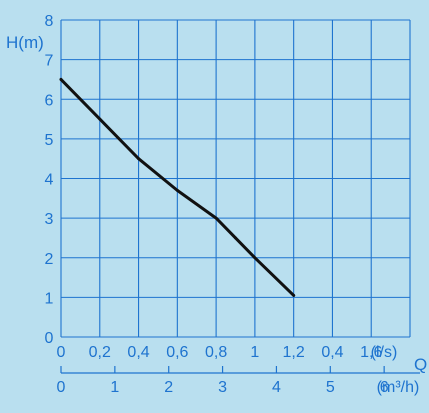 The width and height of the screenshot is (429, 413). I want to click on x-unit-m3h: (m³/h), so click(398, 387).